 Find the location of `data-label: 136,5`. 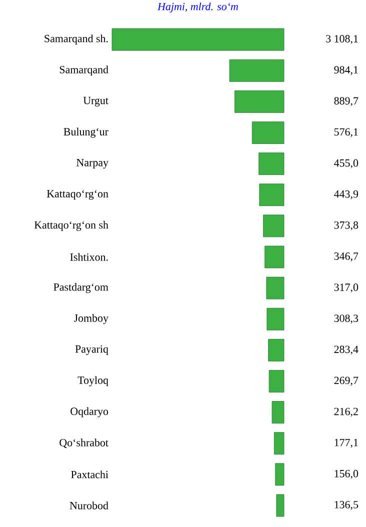

data-label: 136,5 is located at coordinates (346, 505).